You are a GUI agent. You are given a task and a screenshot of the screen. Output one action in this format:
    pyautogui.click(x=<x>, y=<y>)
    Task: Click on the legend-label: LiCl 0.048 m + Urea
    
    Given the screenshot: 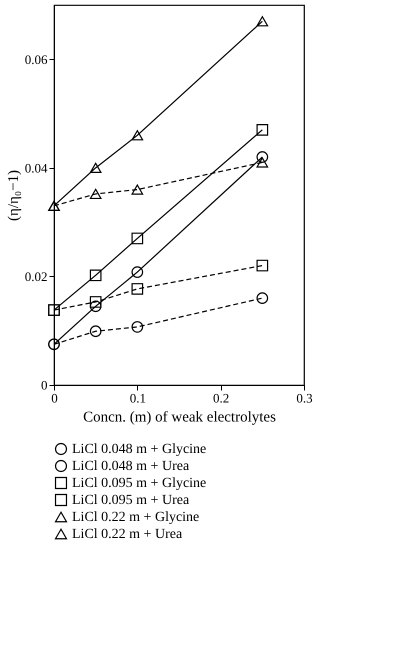 What is the action you would take?
    pyautogui.click(x=131, y=466)
    